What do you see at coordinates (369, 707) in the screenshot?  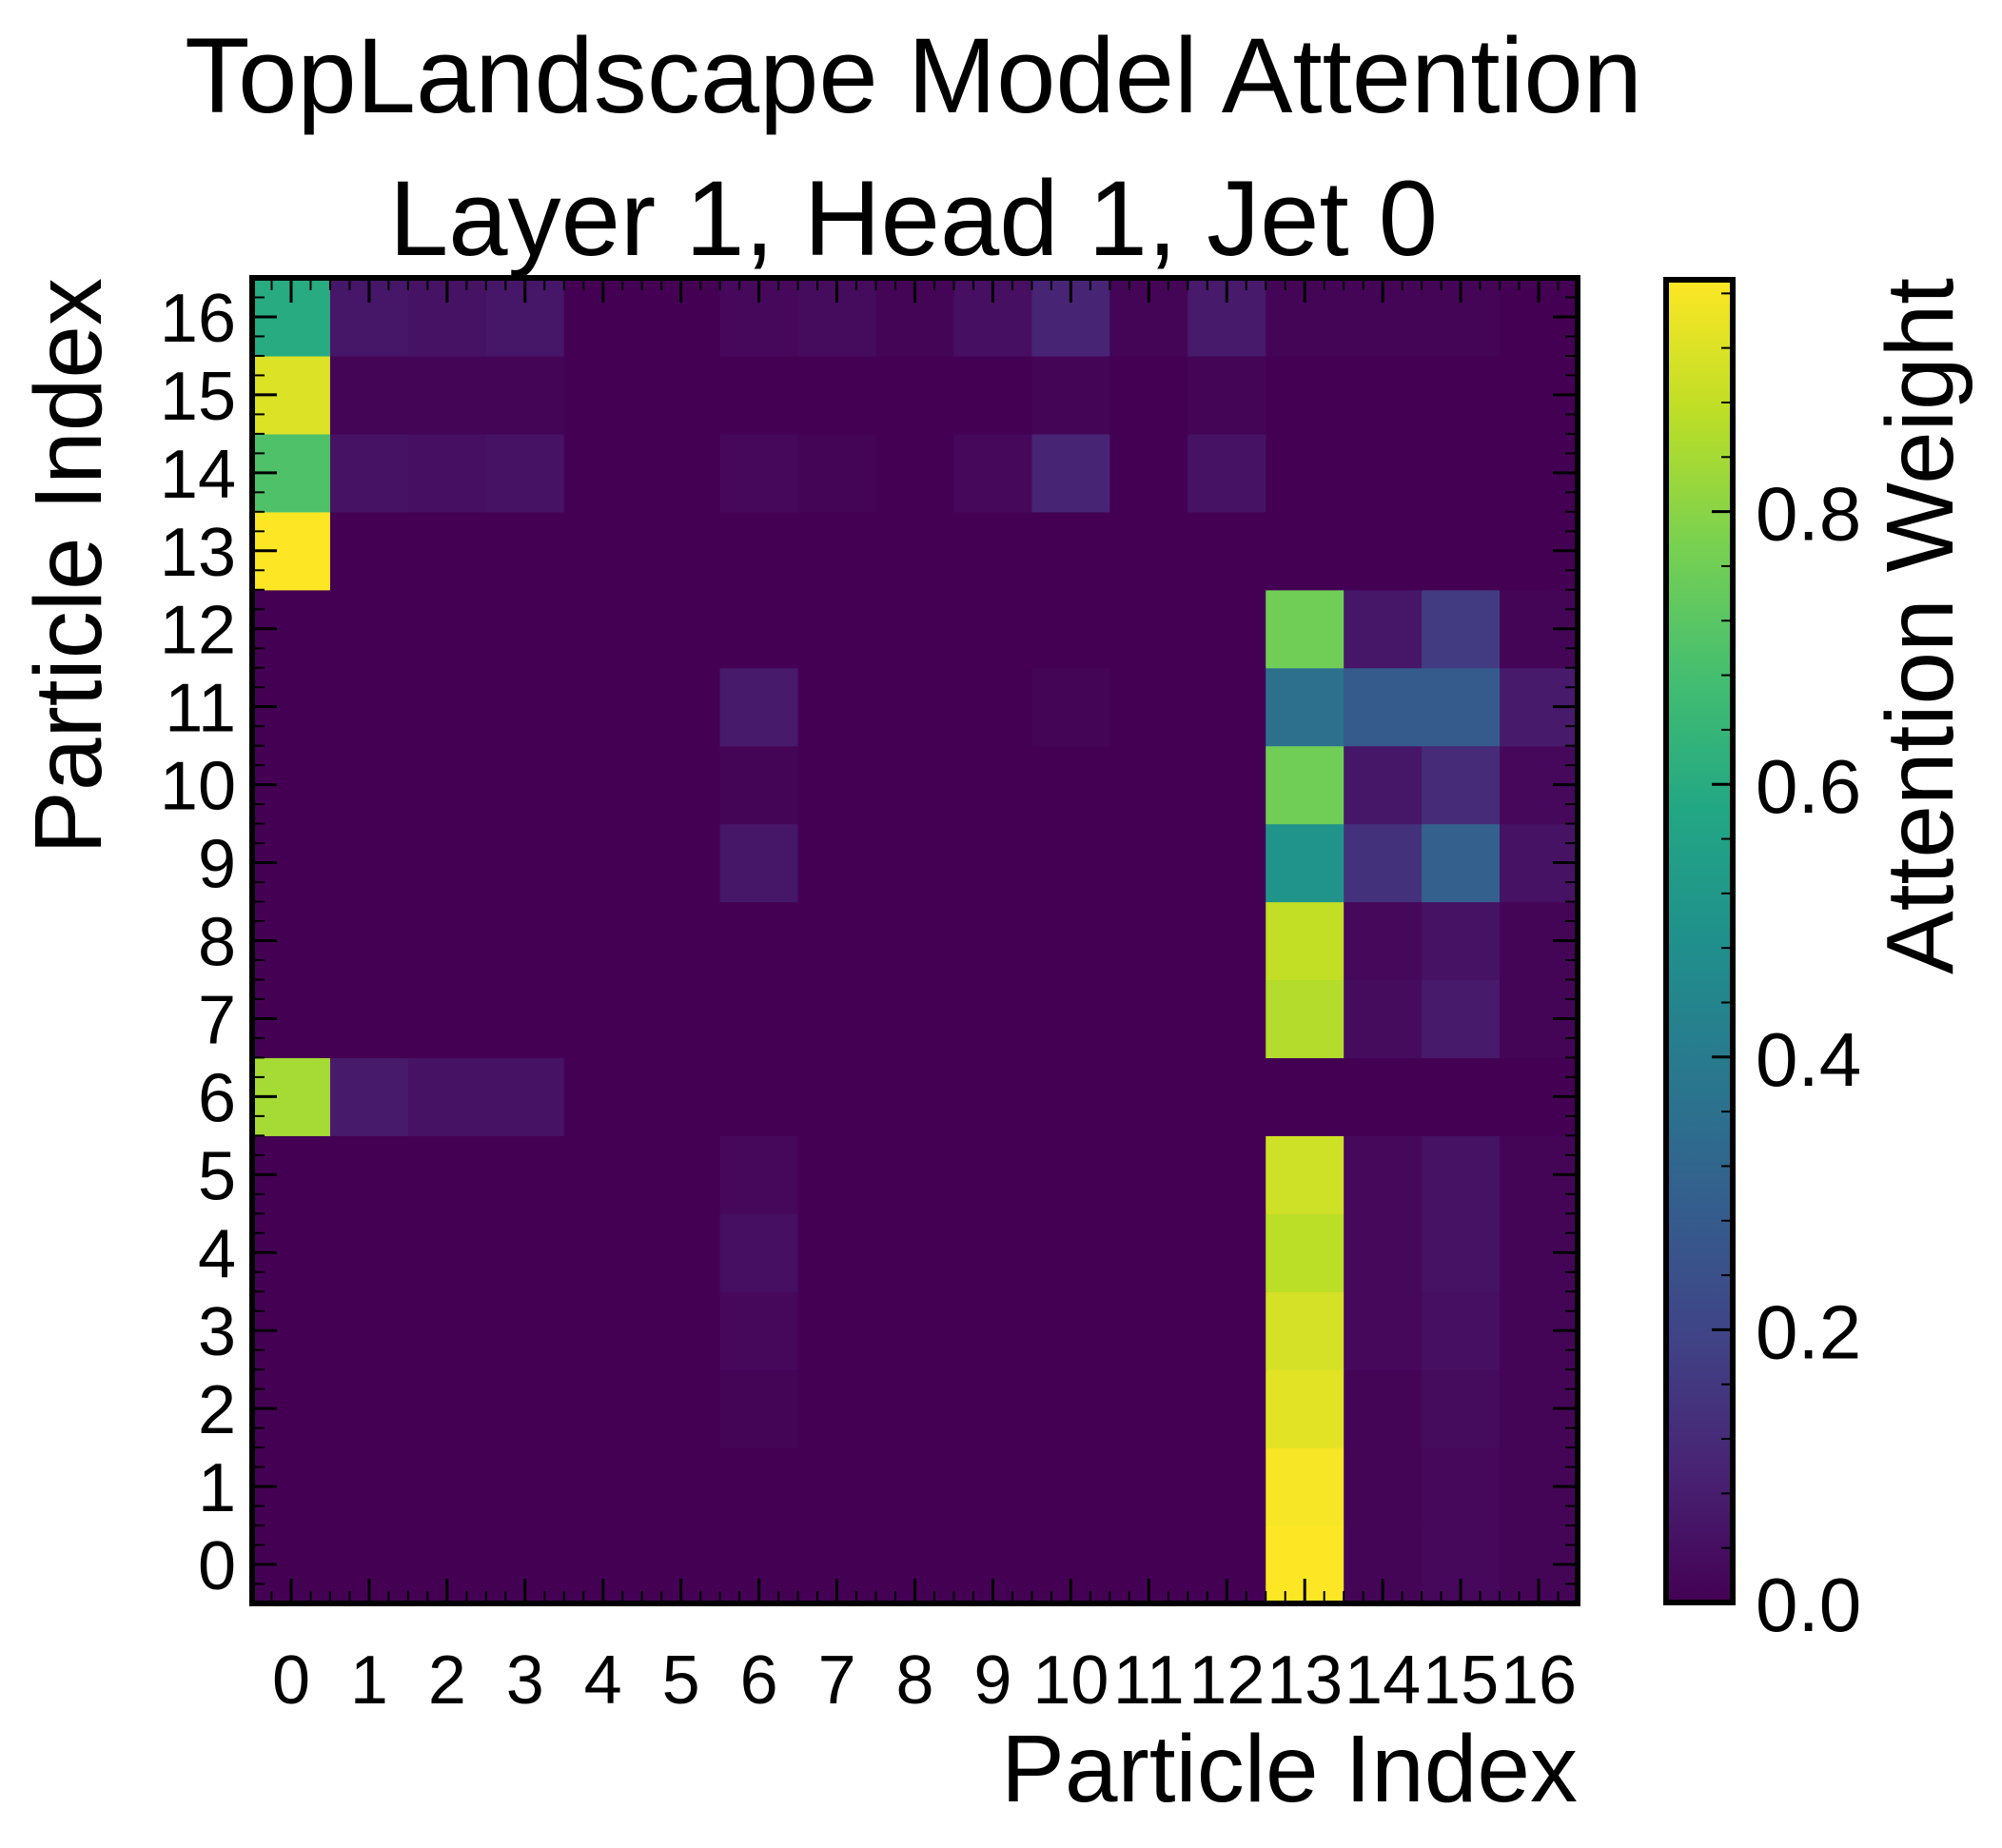 I see `heatmap-cell-r11-c1` at bounding box center [369, 707].